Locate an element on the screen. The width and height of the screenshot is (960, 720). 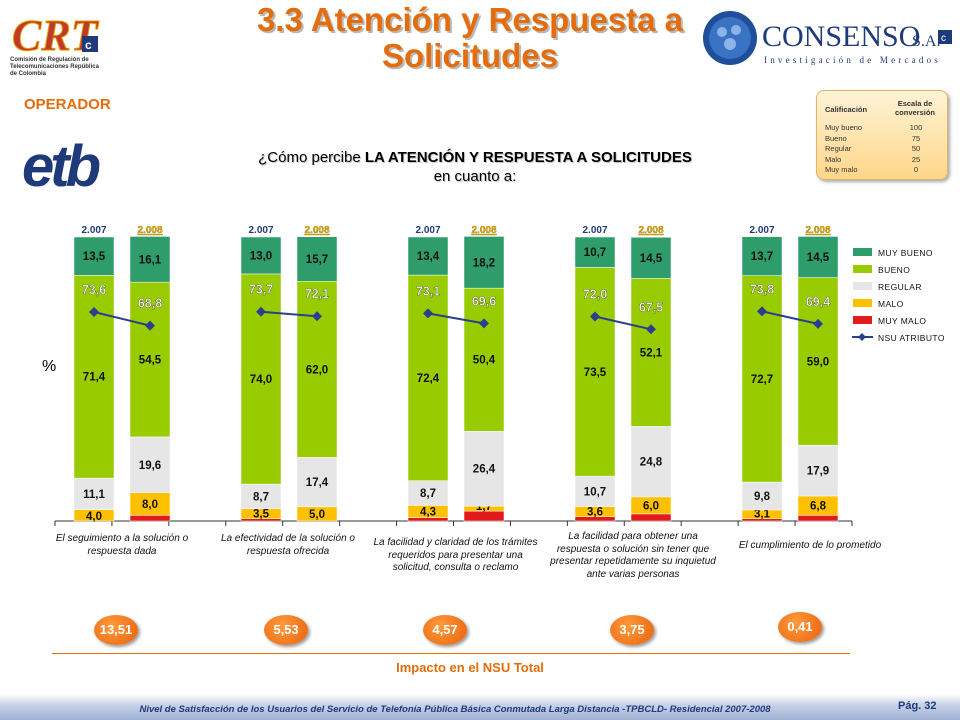
data-label: 18,2 is located at coordinates (484, 263).